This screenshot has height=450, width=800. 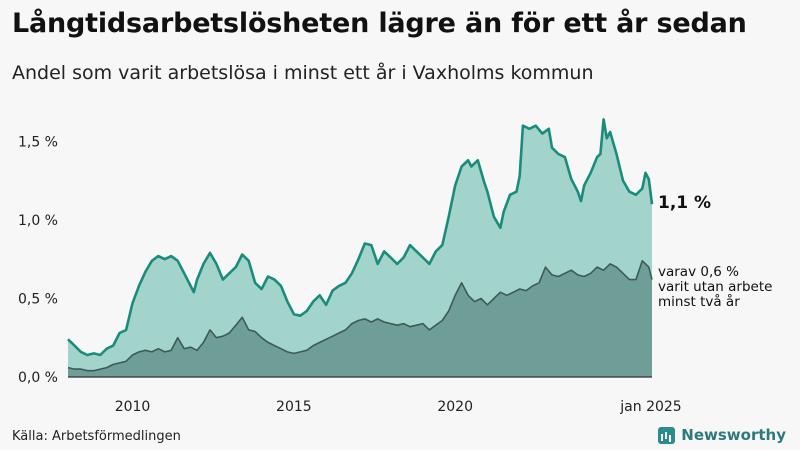 I want to click on x-tick-label: 2010, so click(x=133, y=407).